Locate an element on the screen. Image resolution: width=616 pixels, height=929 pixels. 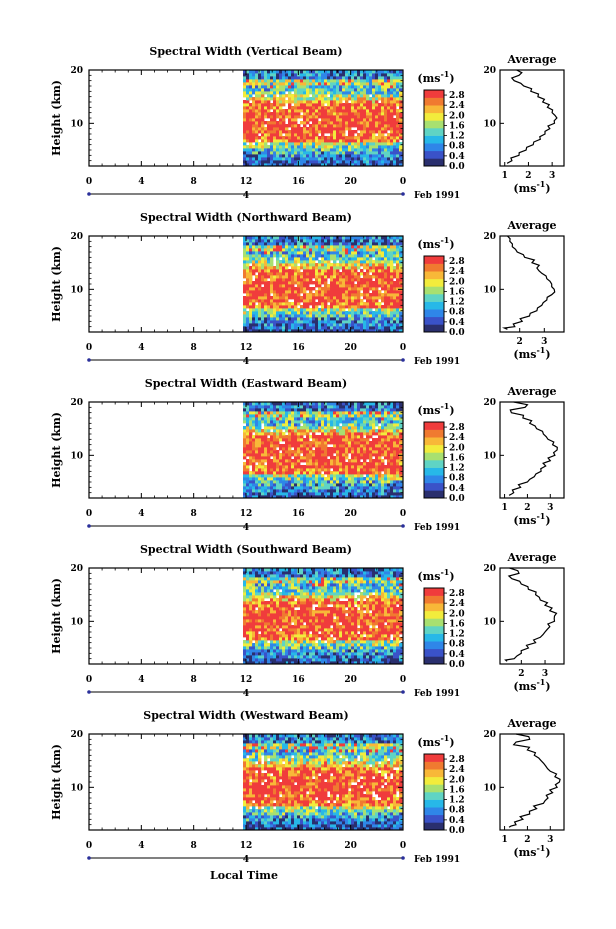
colorbar-segment is located at coordinates (434, 94).